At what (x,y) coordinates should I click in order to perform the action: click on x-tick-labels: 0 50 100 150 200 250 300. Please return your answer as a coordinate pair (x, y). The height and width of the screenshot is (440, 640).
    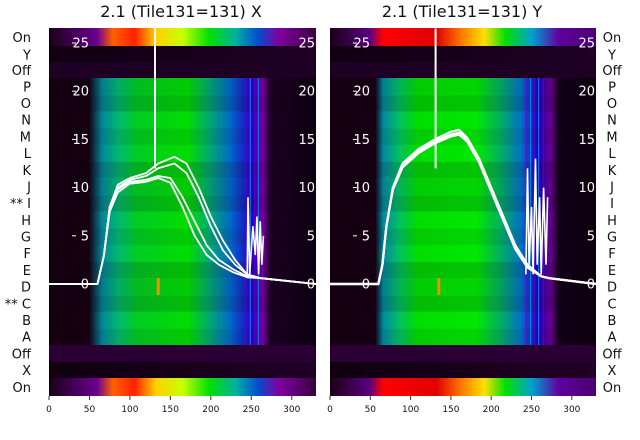
    Looking at the image, I should click on (173, 405).